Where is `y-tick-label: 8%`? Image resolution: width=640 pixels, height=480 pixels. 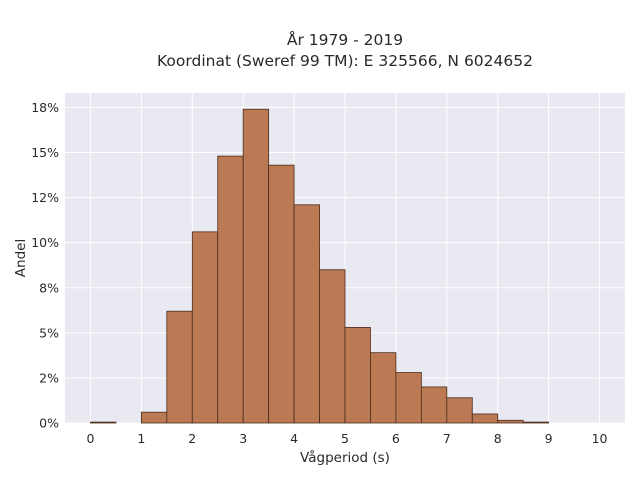 y-tick-label: 8% is located at coordinates (49, 287).